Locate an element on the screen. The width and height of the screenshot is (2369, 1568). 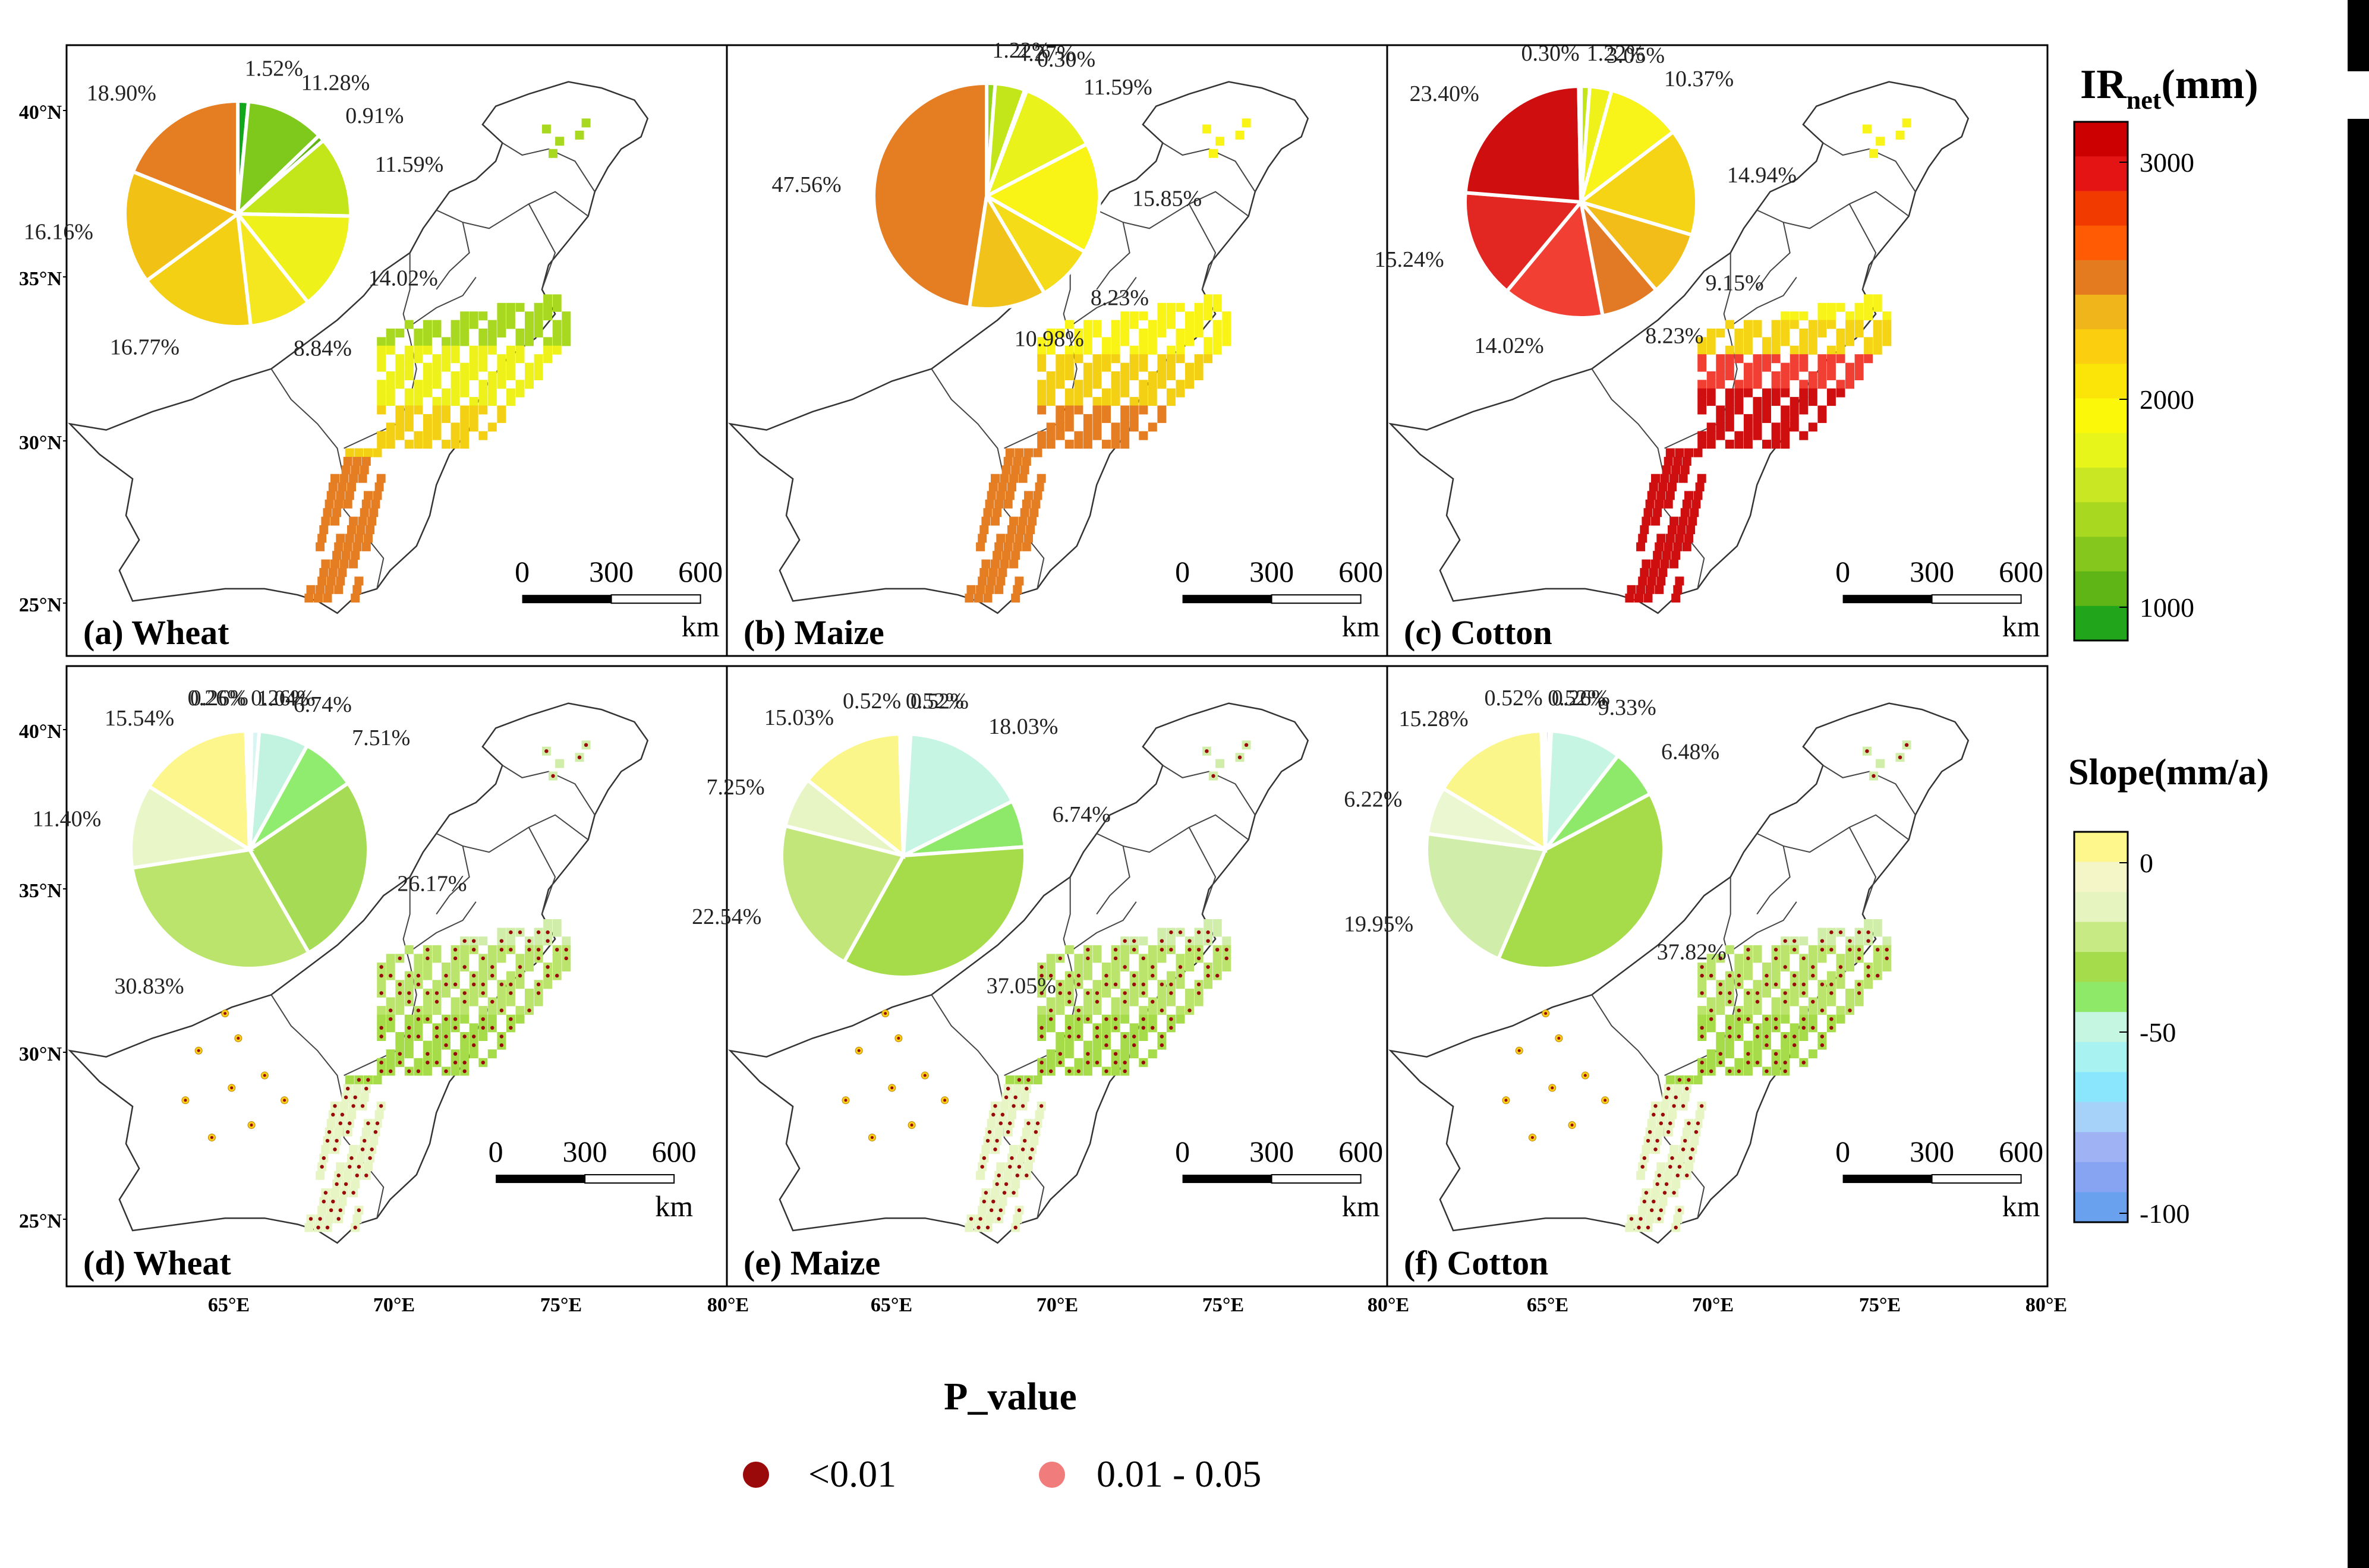
pie-slice is located at coordinates (248, 789).